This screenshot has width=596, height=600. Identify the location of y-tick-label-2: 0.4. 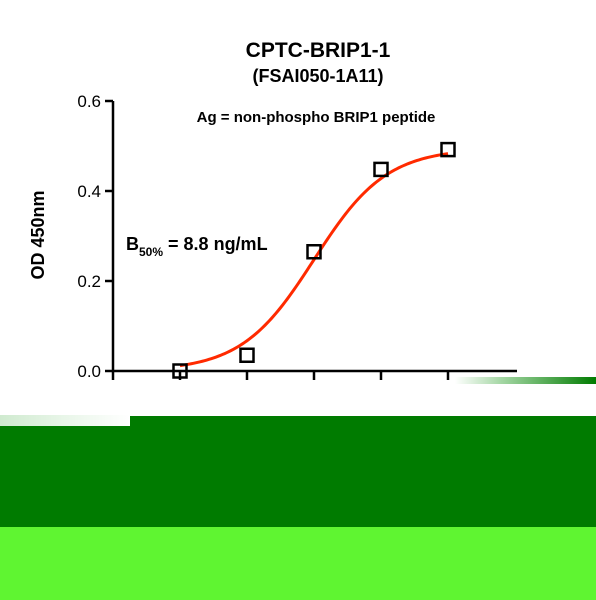
(89, 191).